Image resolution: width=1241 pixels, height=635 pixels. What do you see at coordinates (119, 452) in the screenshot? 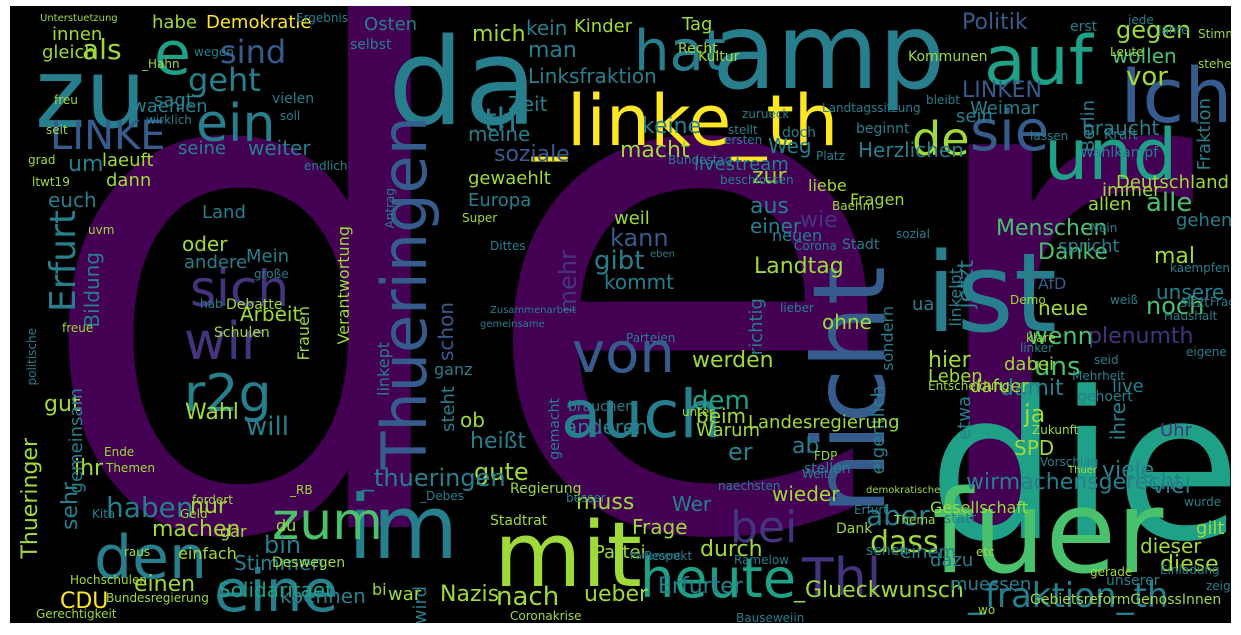
I see `cloud-word: Ende` at bounding box center [119, 452].